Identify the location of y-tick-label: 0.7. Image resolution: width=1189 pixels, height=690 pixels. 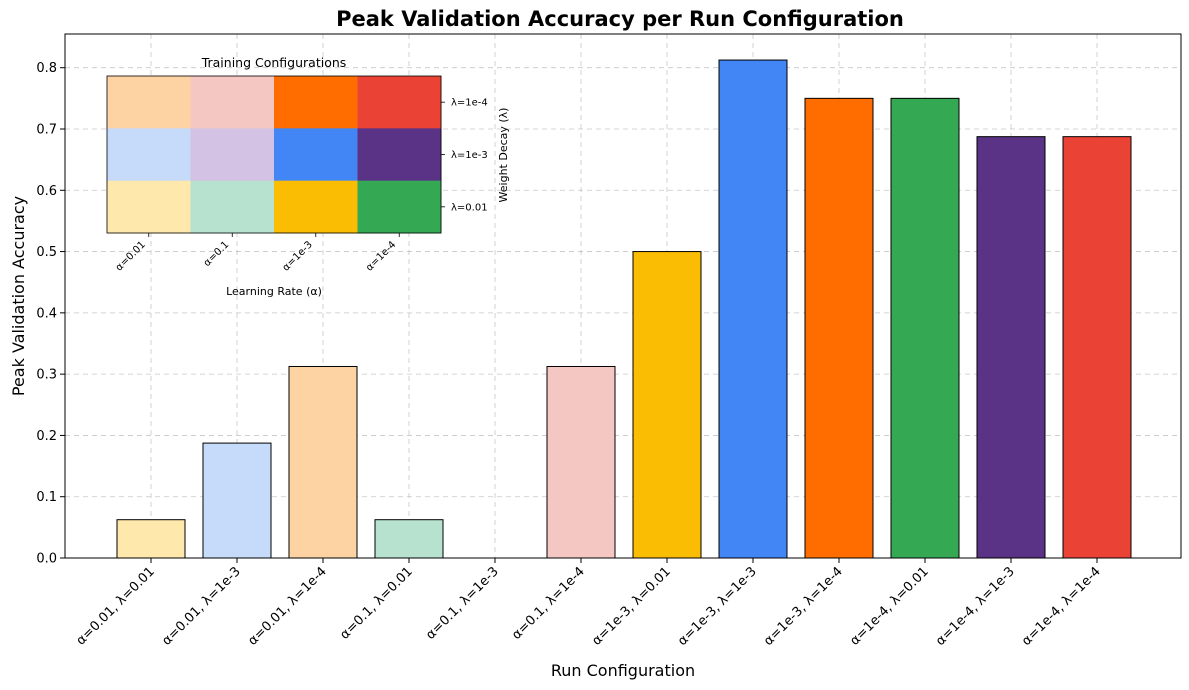
(46, 129).